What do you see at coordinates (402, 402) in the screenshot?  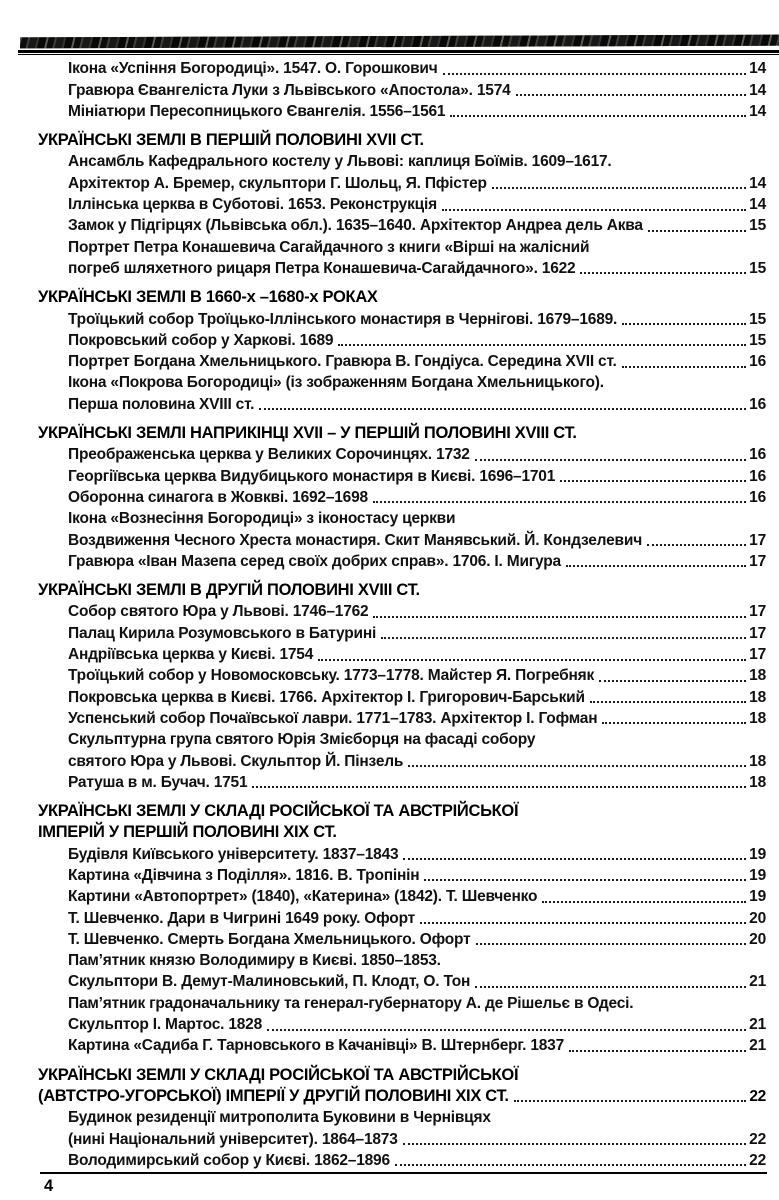 I see `toc-entry: Перша половина XVIII ст. 16` at bounding box center [402, 402].